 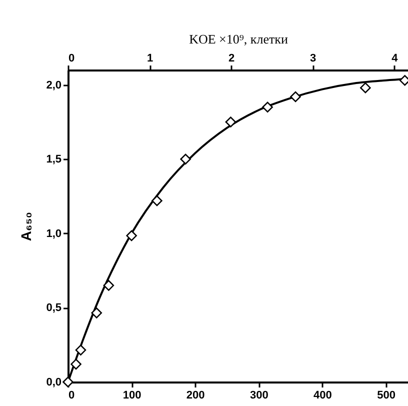 I want to click on x2-tick-label: 1, so click(x=150, y=58).